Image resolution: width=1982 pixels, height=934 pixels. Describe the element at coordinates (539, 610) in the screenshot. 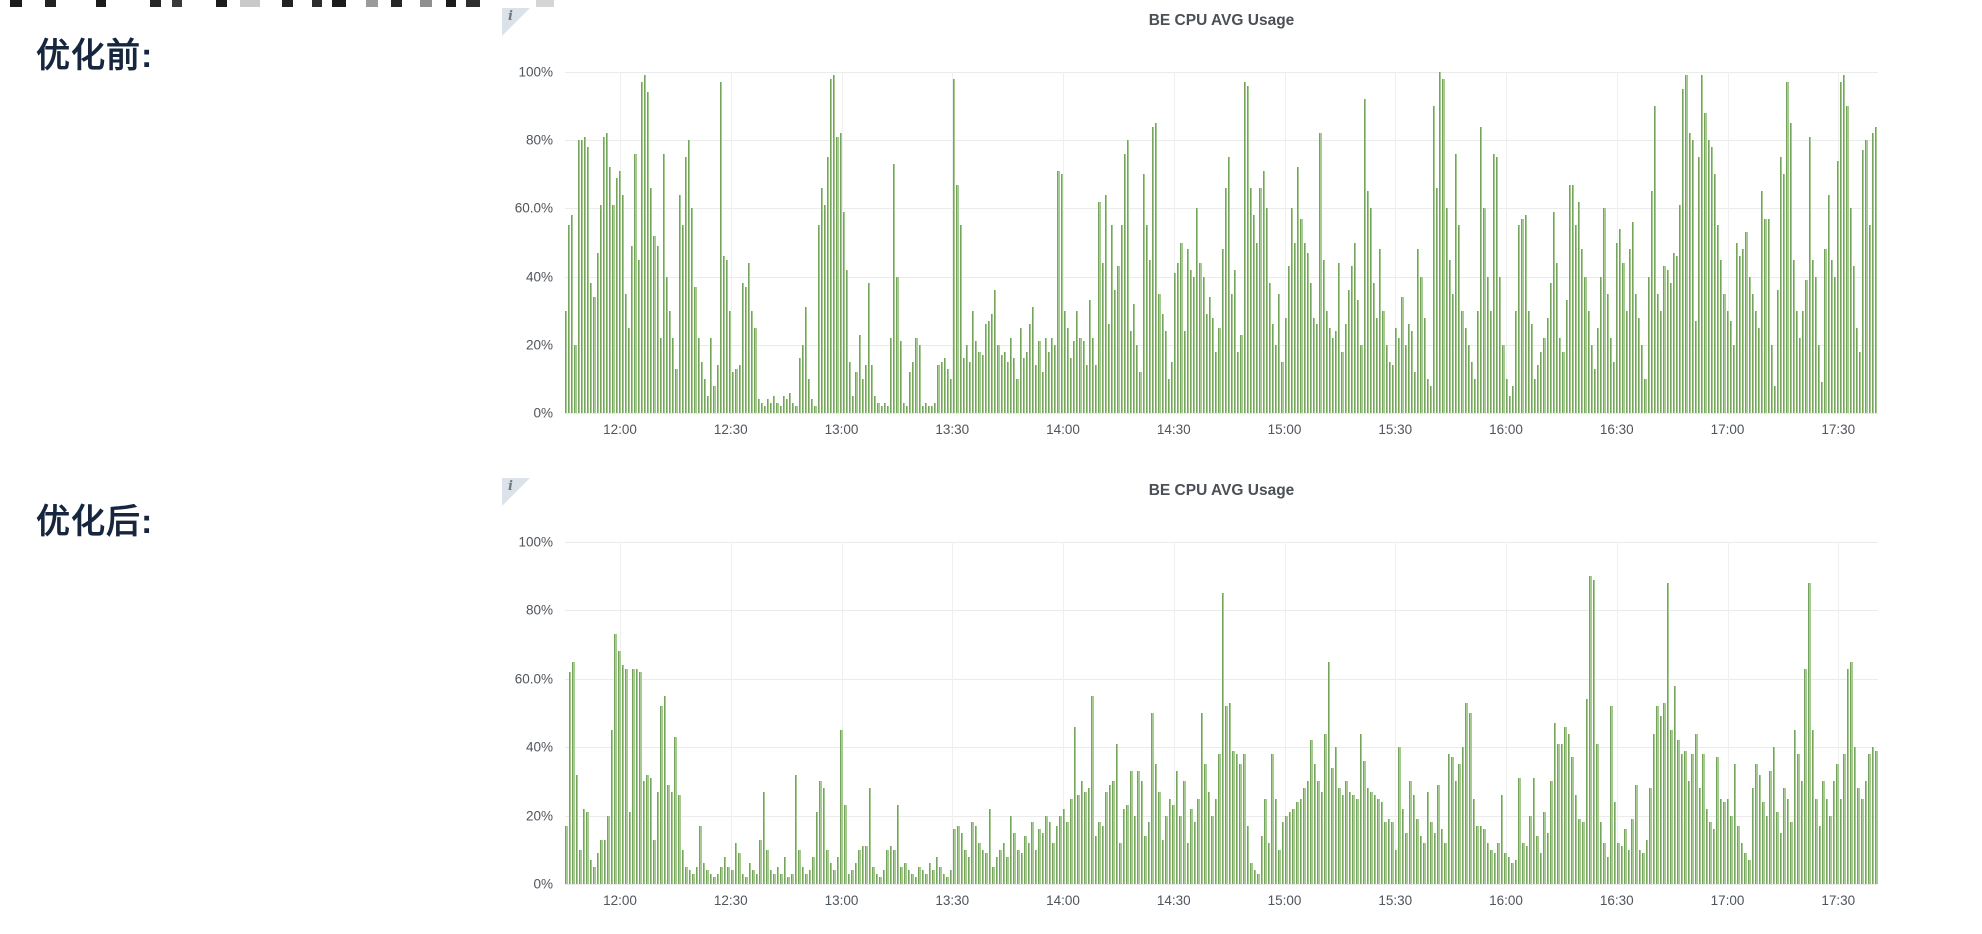

I see `y-axis-tick-label: 80%` at that location.